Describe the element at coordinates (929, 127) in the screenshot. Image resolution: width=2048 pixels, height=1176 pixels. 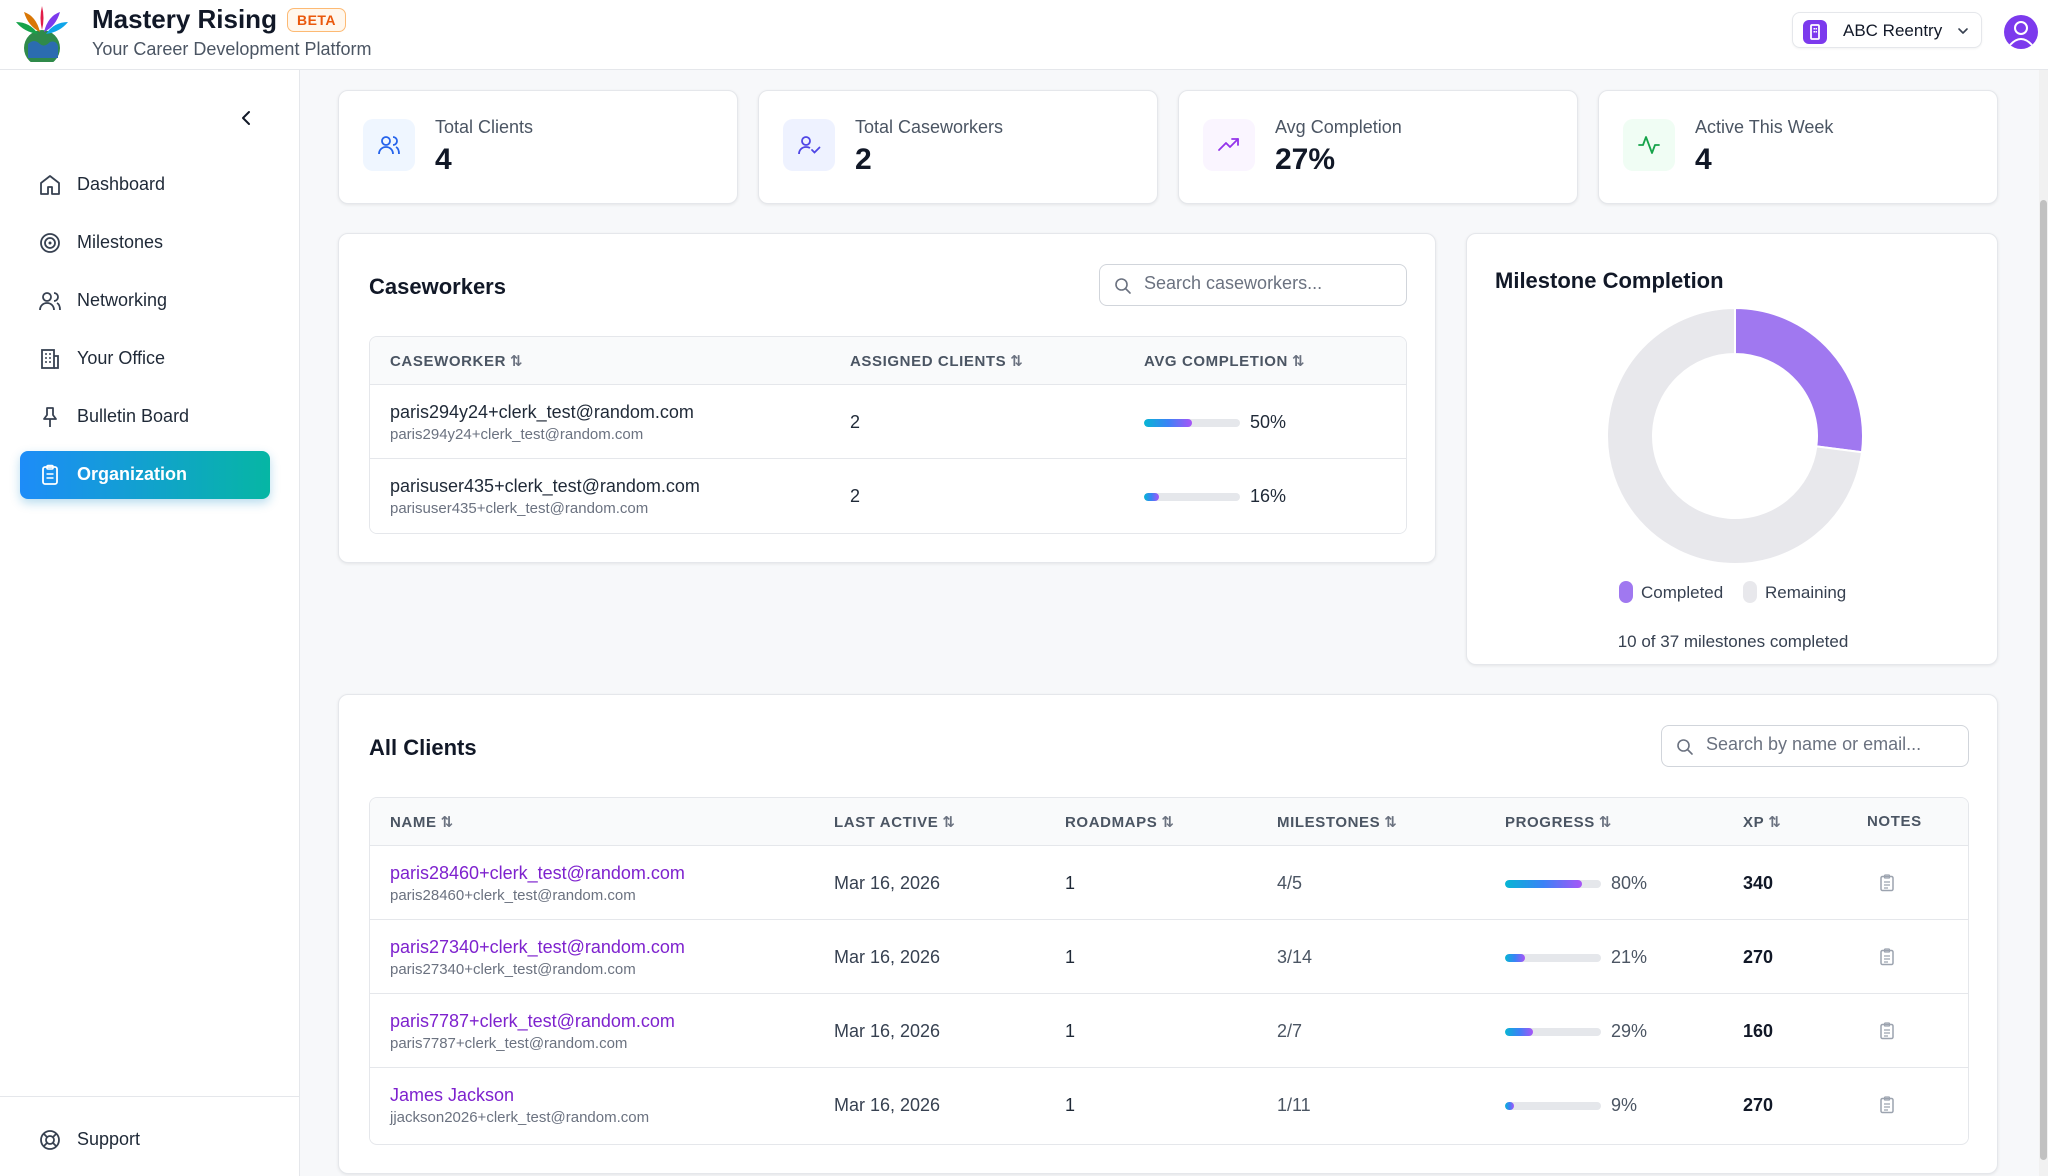
I see `stat-label: Total Caseworkers` at that location.